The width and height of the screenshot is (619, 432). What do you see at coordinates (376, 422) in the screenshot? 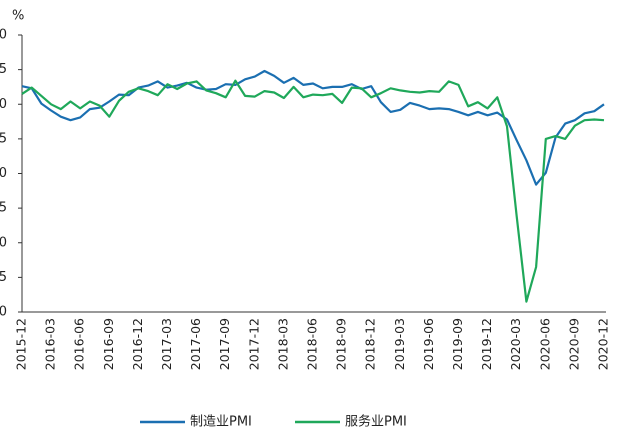
I see `legend-label: 服务业PMI` at bounding box center [376, 422].